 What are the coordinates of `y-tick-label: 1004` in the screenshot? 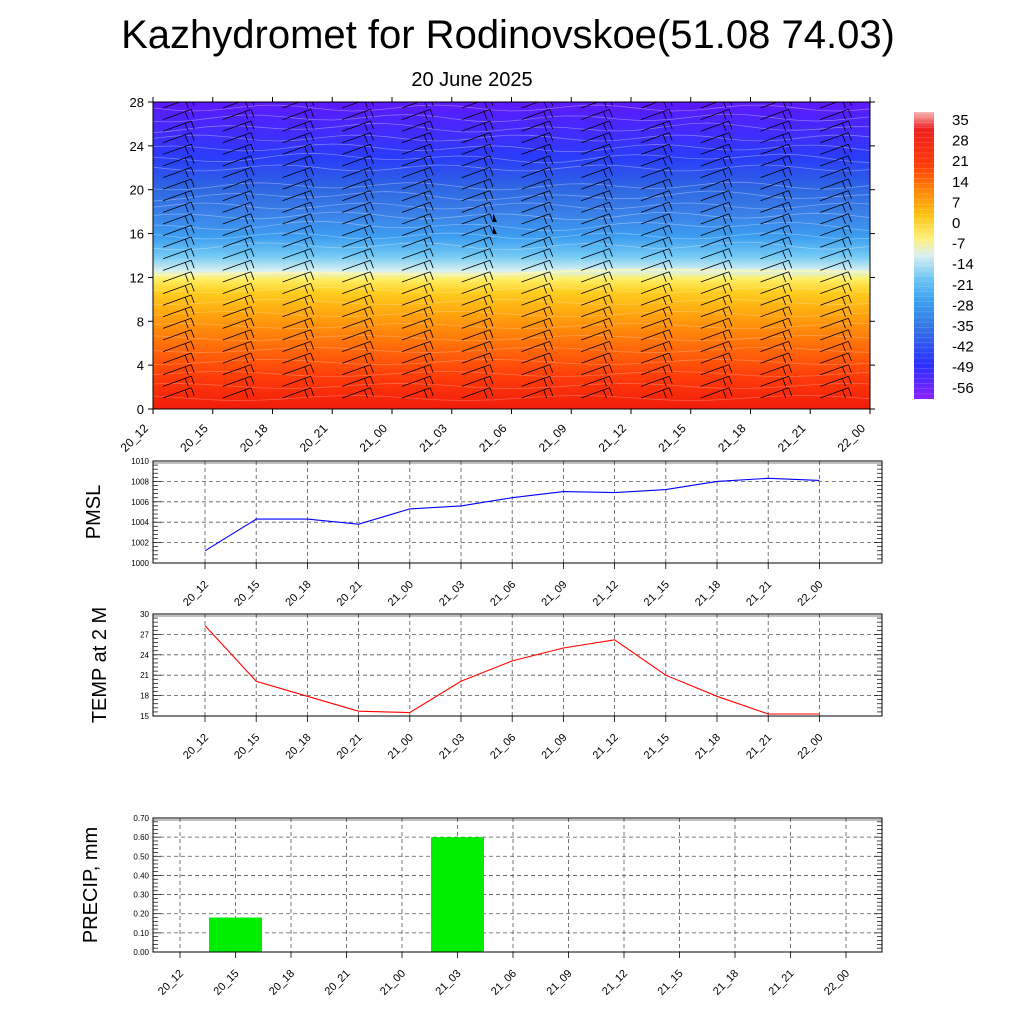 It's located at (140, 522).